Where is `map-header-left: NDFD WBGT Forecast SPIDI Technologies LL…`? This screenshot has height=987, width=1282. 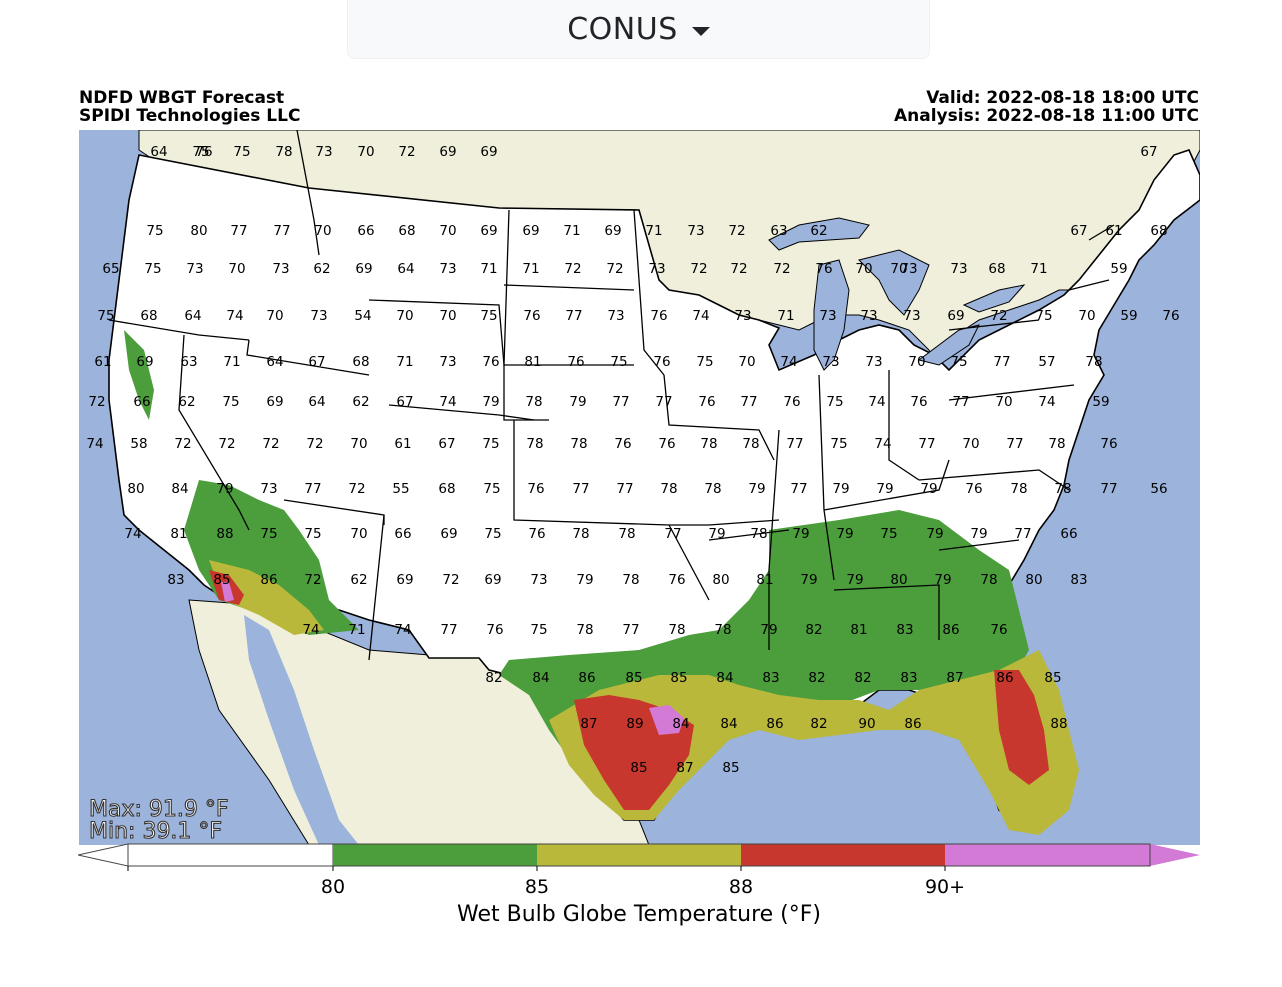
map-header-left: NDFD WBGT Forecast SPIDI Technologies LL… is located at coordinates (189, 107).